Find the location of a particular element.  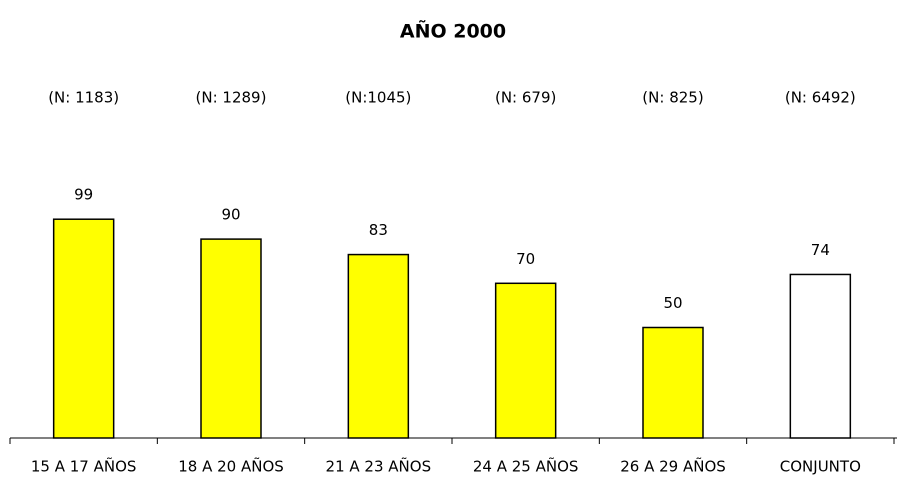

x-tick-label: 18 A 20 AÑOS is located at coordinates (231, 466).